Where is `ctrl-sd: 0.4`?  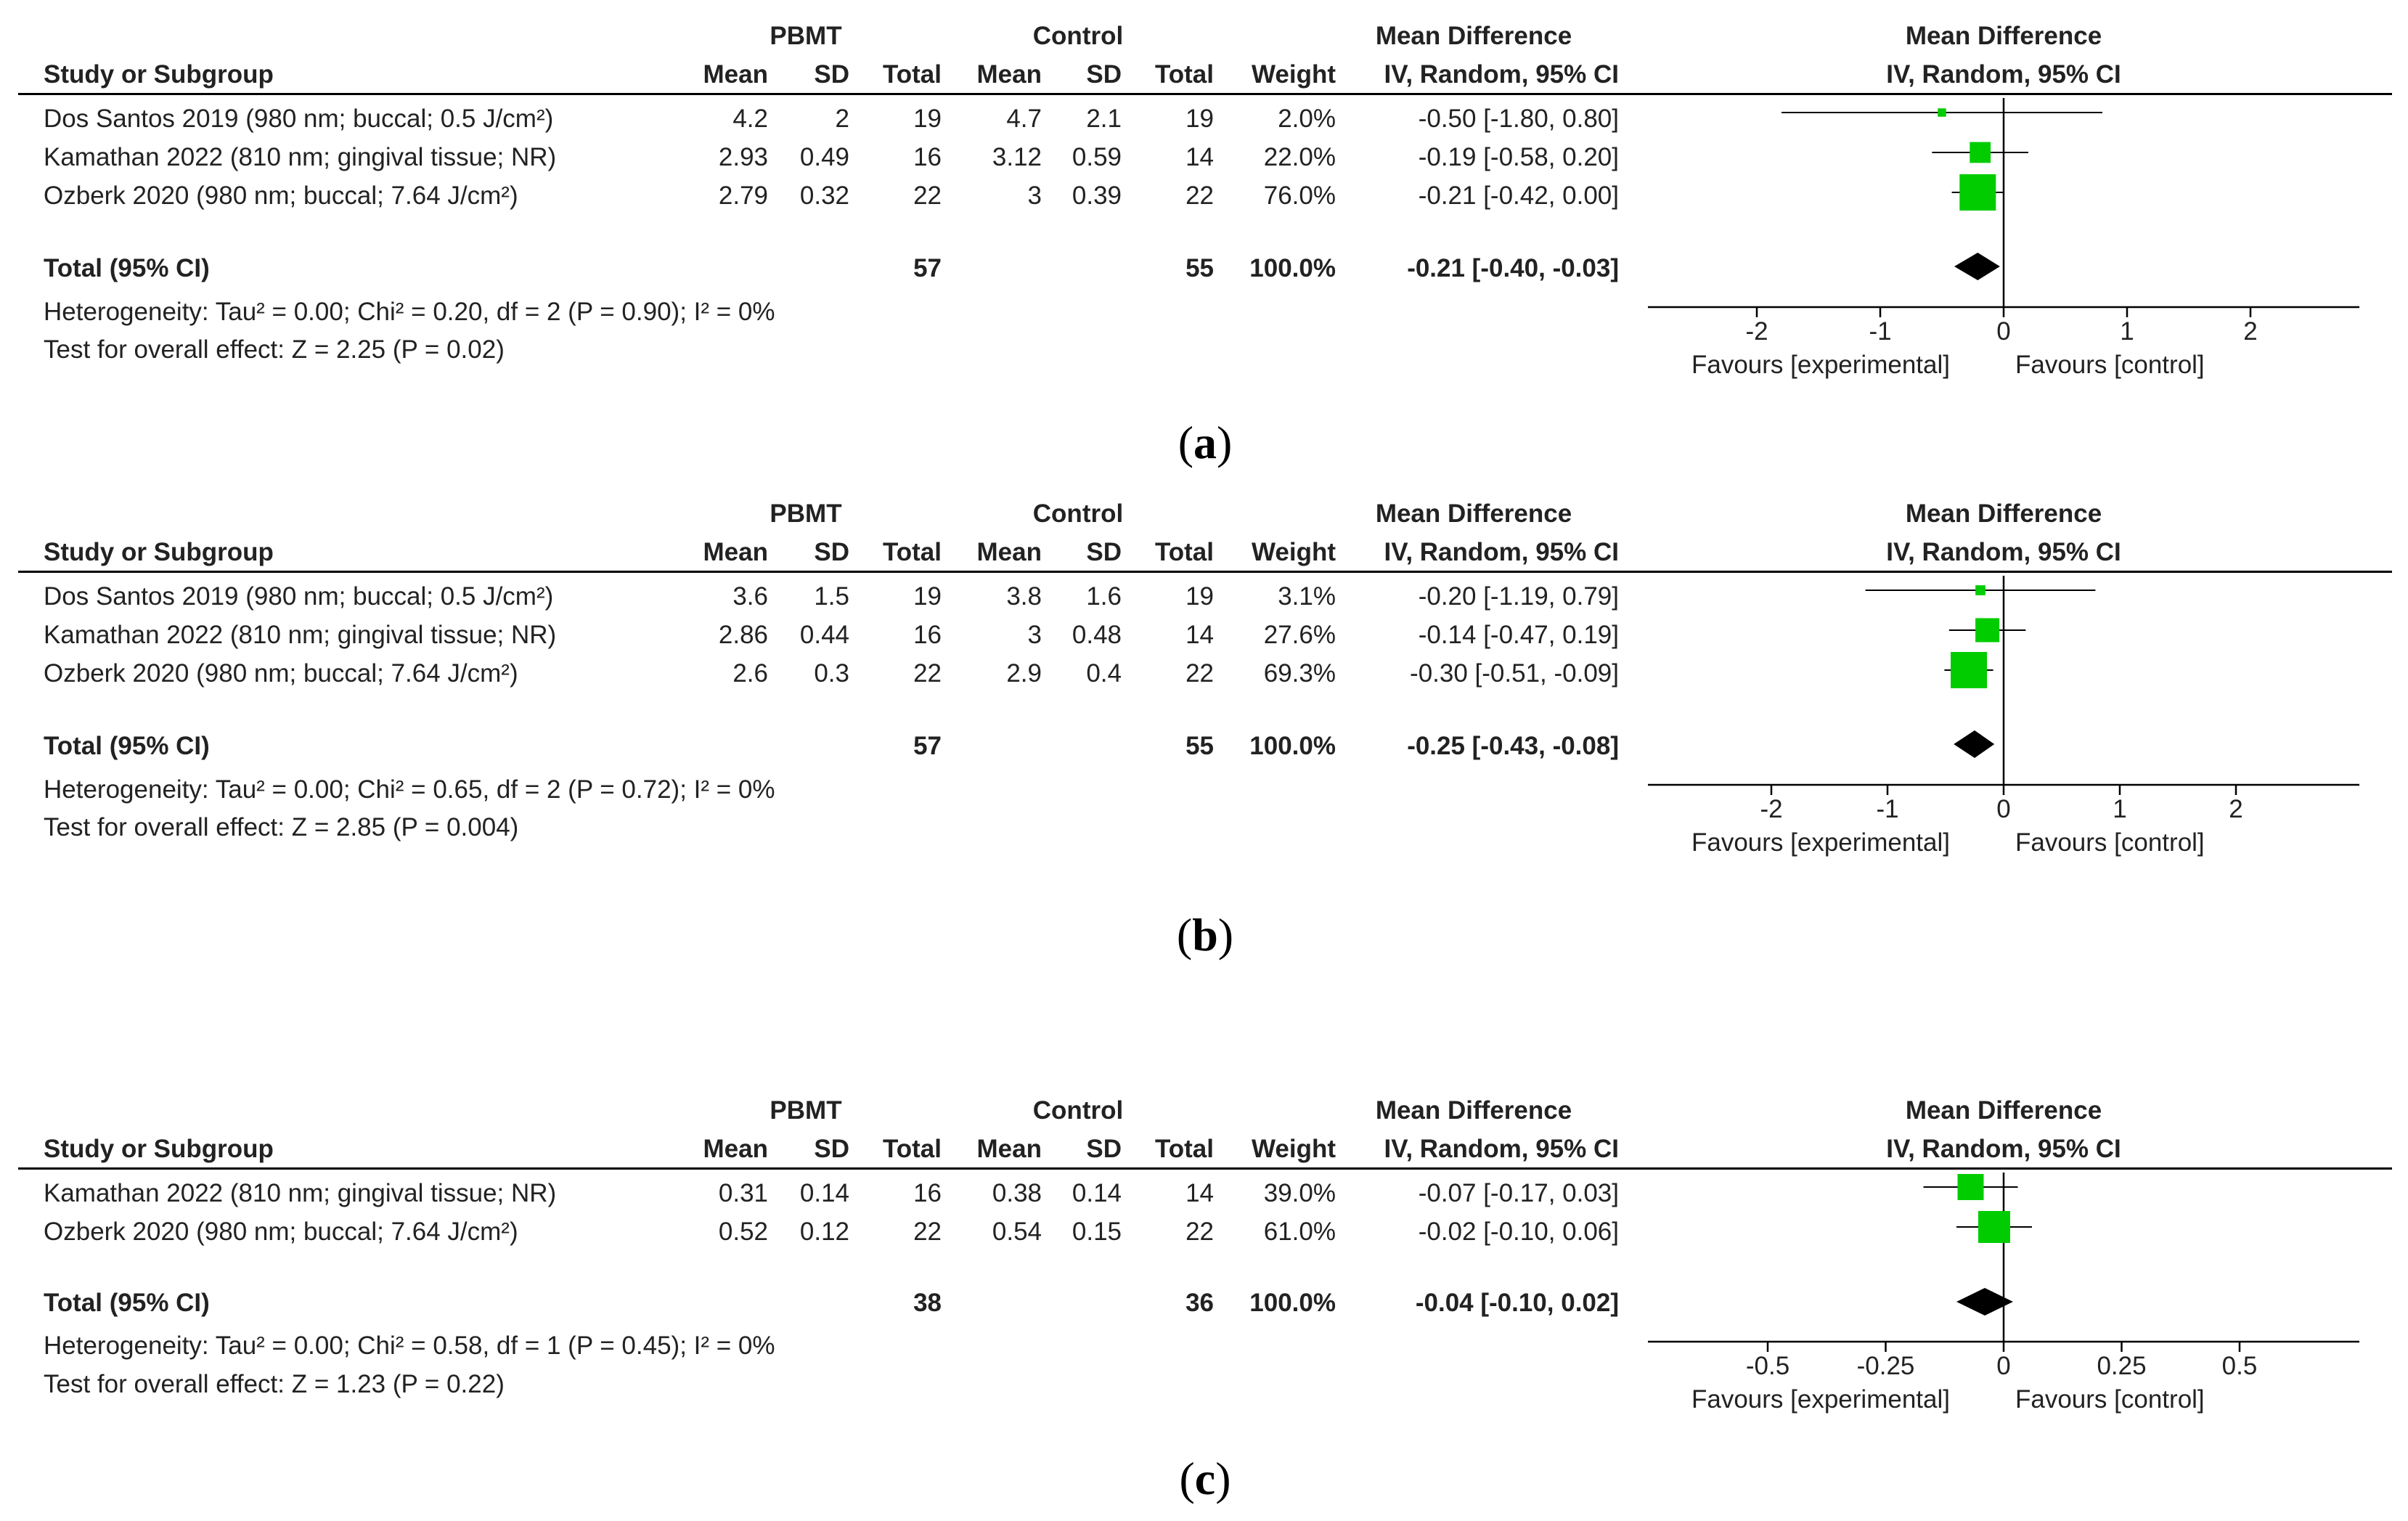
ctrl-sd: 0.4 is located at coordinates (1104, 673).